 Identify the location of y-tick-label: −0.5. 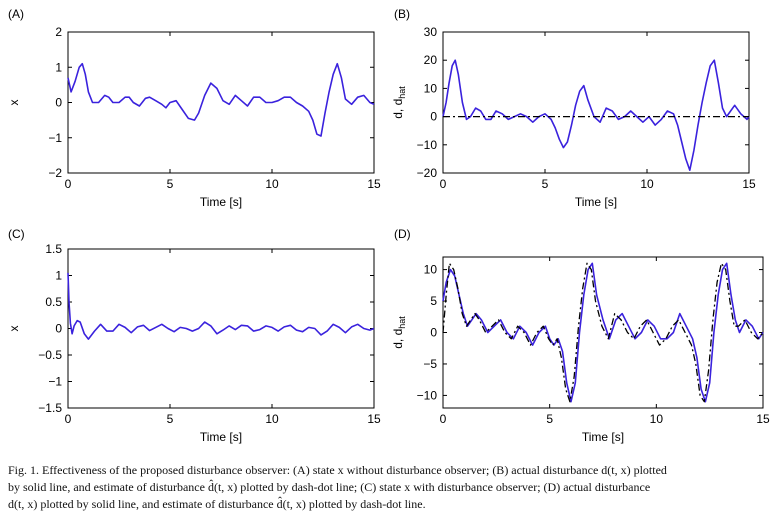
(50, 355).